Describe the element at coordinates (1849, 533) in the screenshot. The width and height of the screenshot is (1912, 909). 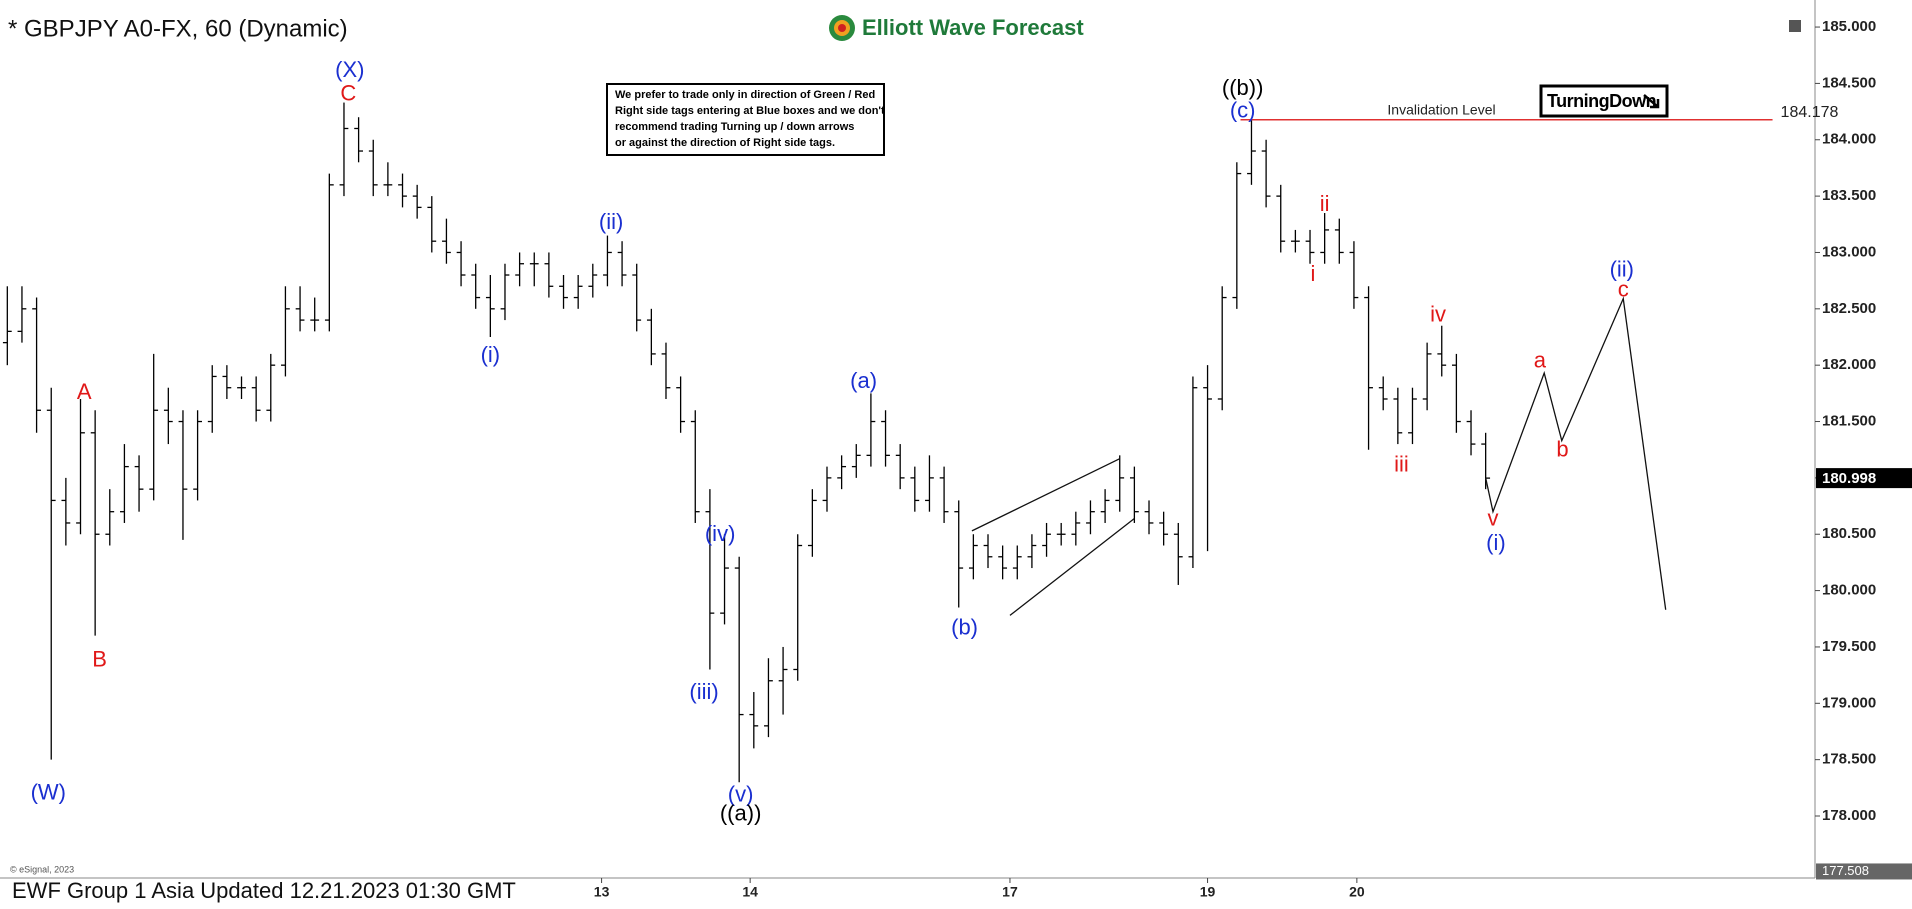
I see `y-tick-label: 180.500` at that location.